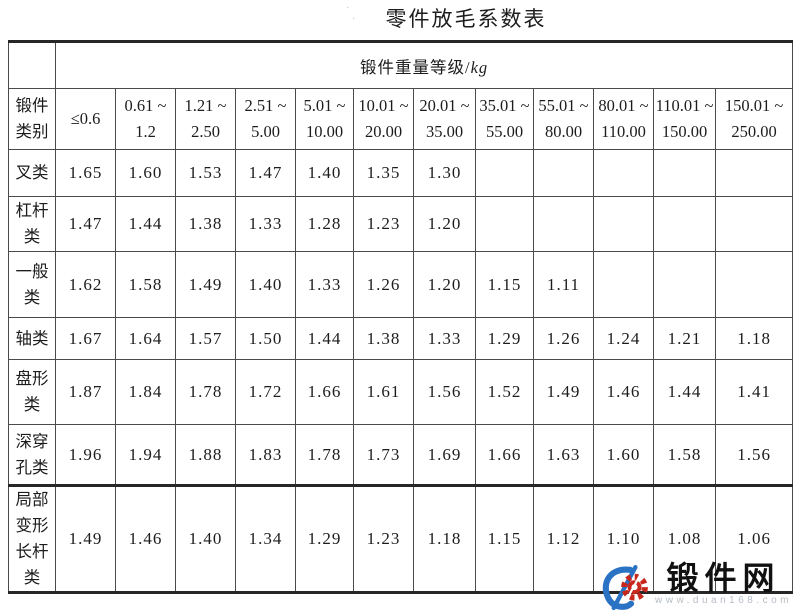  I want to click on value-cell: 1.40, so click(324, 173).